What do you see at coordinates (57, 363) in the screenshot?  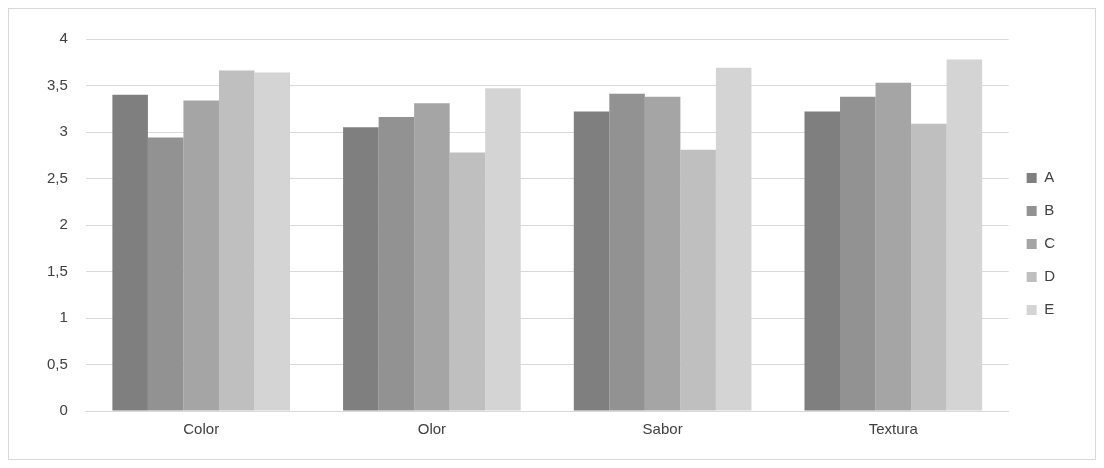 I see `y-tick-label: 0,5` at bounding box center [57, 363].